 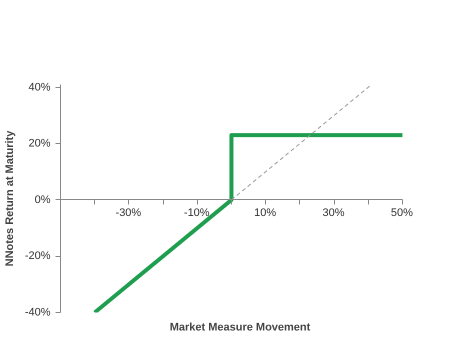 I want to click on y-tick-label: -20%, so click(x=37, y=256).